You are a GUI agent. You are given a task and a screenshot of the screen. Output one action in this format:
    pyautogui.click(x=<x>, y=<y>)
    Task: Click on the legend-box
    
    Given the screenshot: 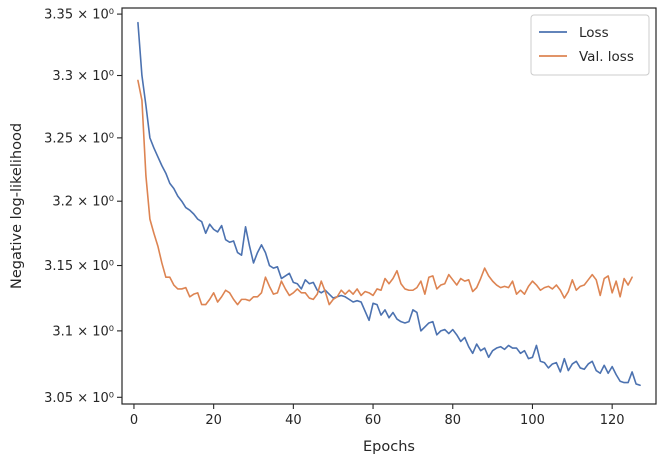 What is the action you would take?
    pyautogui.click(x=590, y=45)
    